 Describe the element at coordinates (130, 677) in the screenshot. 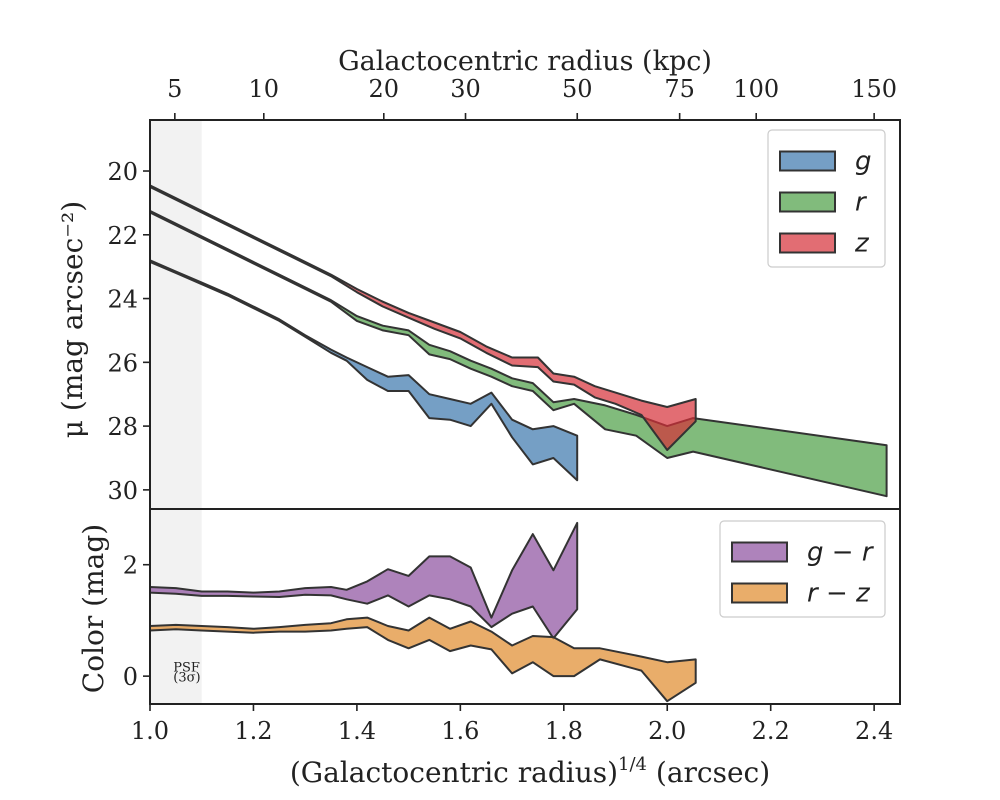

I see `color-y-tick-label: 0` at that location.